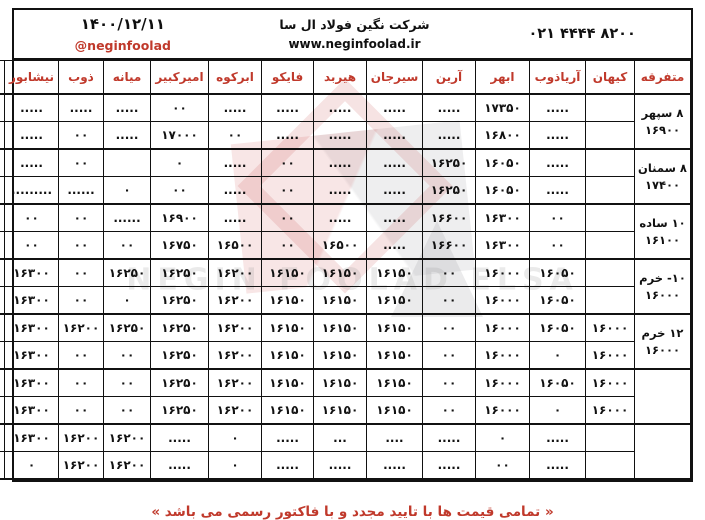 Image resolution: width=705 pixels, height=520 pixels. What do you see at coordinates (354, 44) in the screenshot?
I see `website-link: www.neginfoolad.ir` at bounding box center [354, 44].